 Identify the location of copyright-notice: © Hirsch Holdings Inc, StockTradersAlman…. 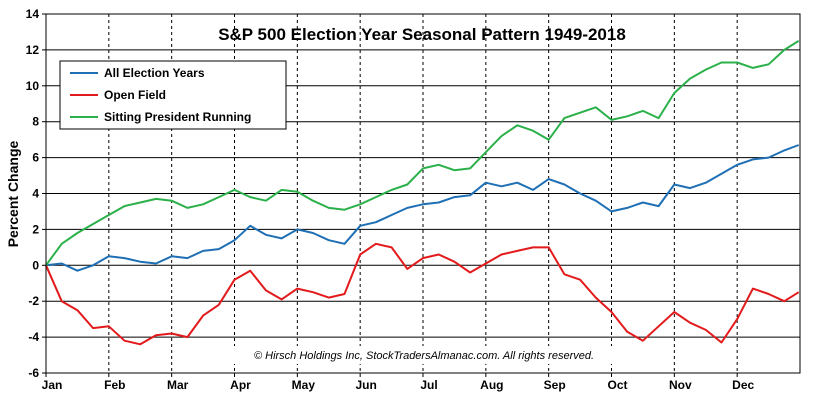
(424, 356).